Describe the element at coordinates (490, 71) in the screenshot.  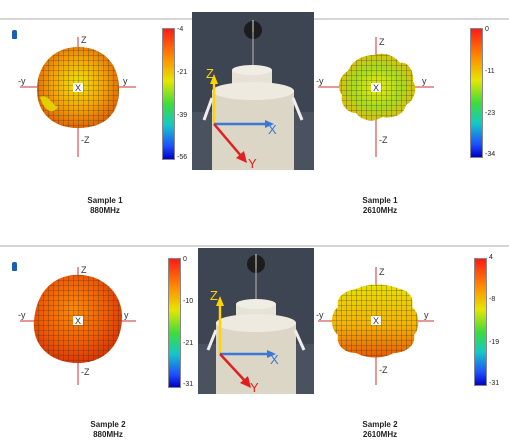
I see `scale-tick: -11` at that location.